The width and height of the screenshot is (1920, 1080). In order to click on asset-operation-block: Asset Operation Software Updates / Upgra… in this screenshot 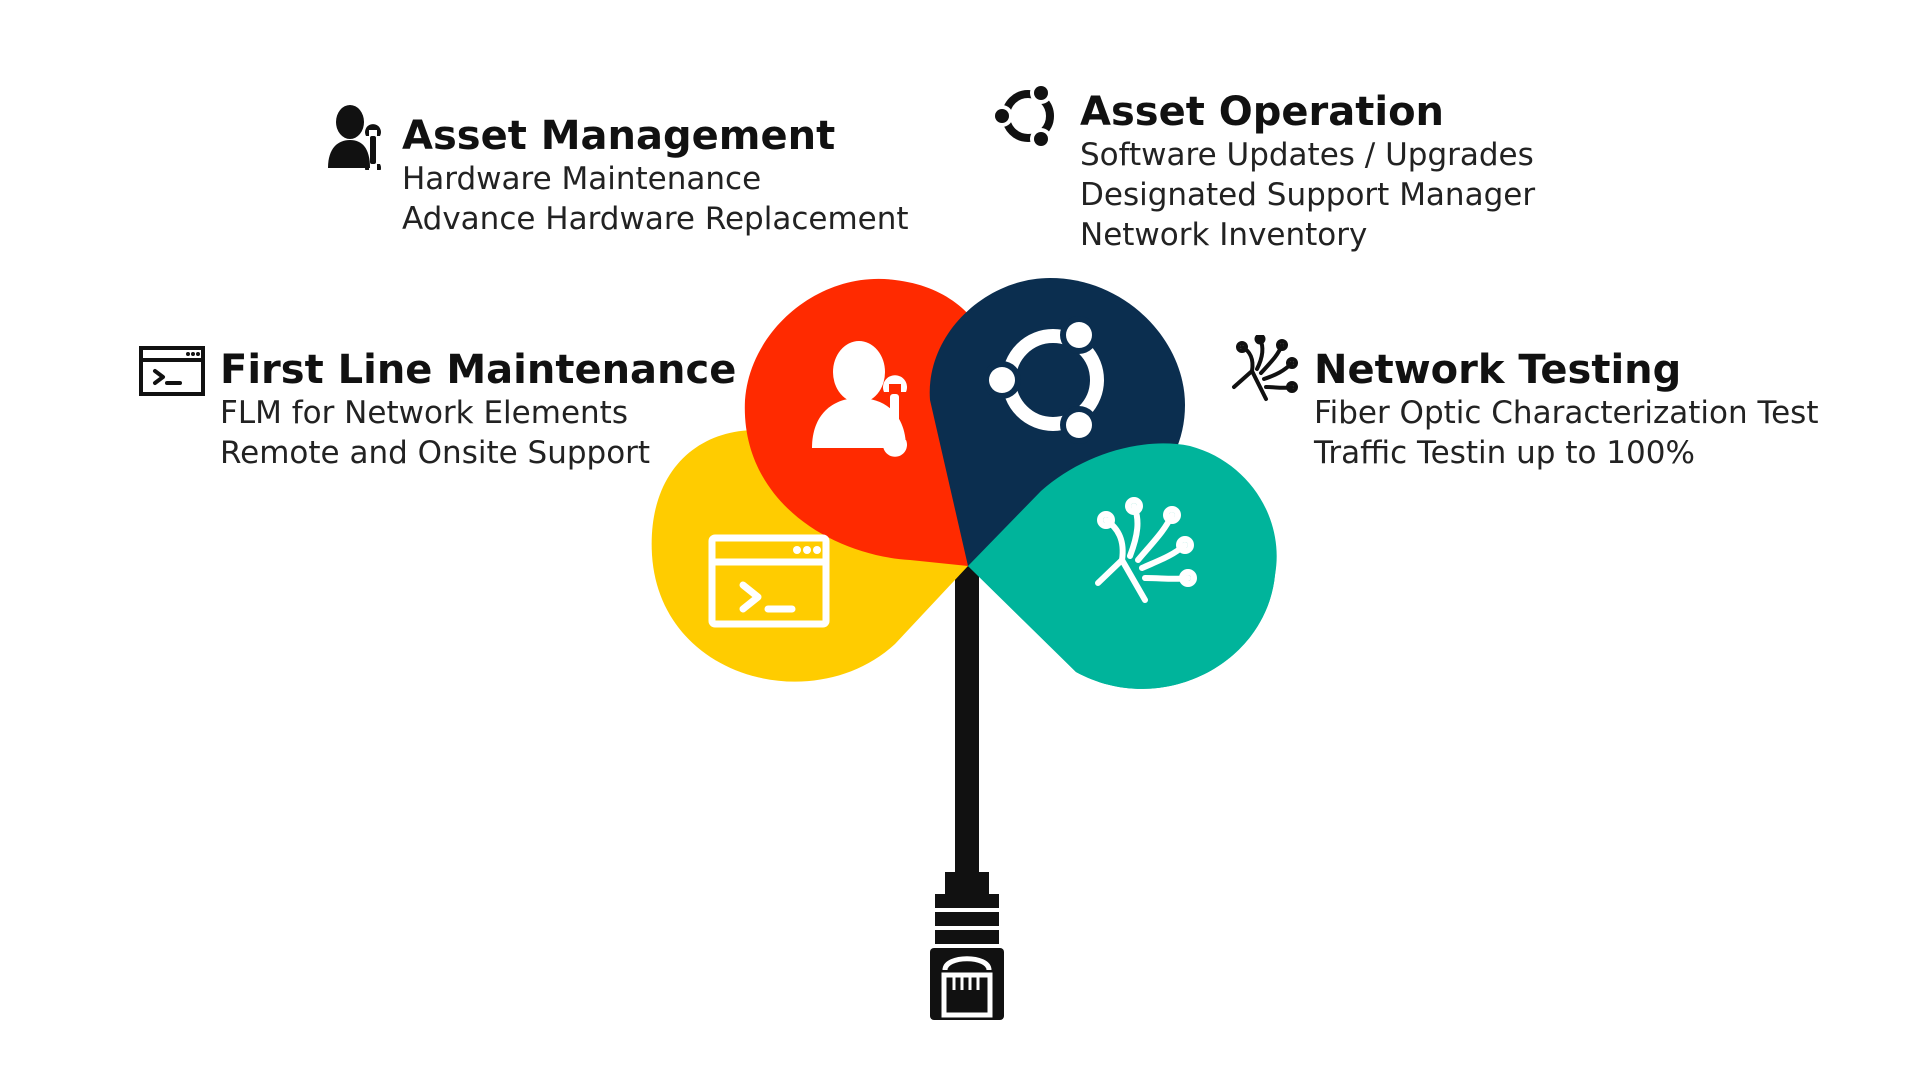, I will do `click(1307, 172)`.